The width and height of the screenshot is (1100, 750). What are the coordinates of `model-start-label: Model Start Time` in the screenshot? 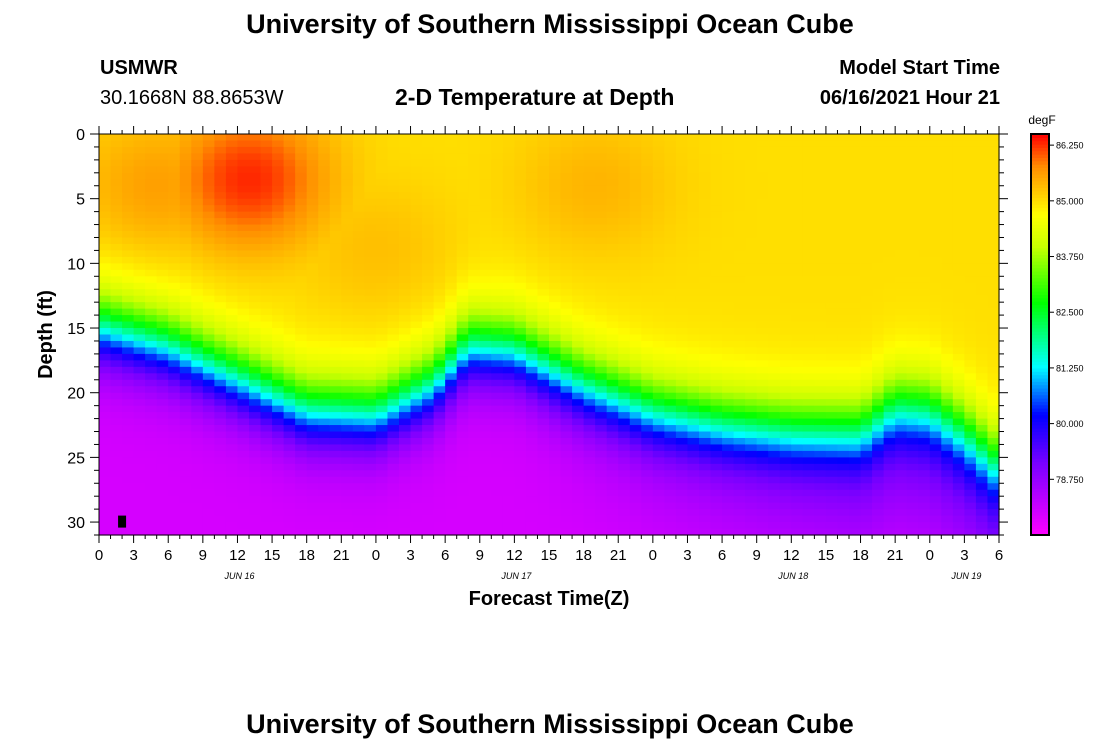 It's located at (919, 68).